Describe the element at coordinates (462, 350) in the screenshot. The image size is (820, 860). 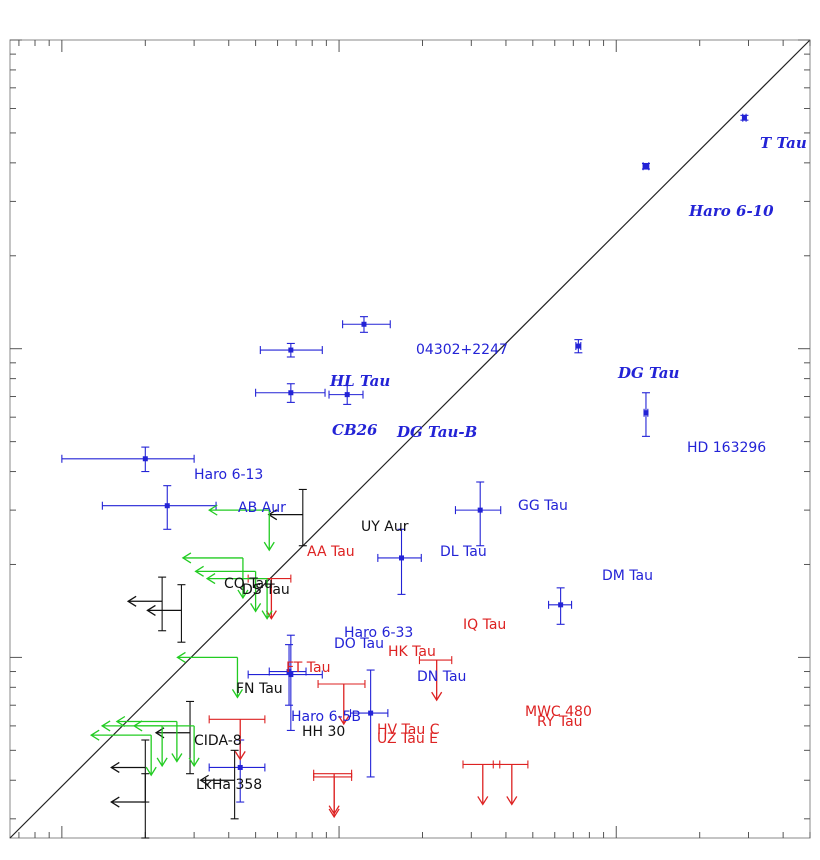
I see `label-04302: 04302+2247` at that location.